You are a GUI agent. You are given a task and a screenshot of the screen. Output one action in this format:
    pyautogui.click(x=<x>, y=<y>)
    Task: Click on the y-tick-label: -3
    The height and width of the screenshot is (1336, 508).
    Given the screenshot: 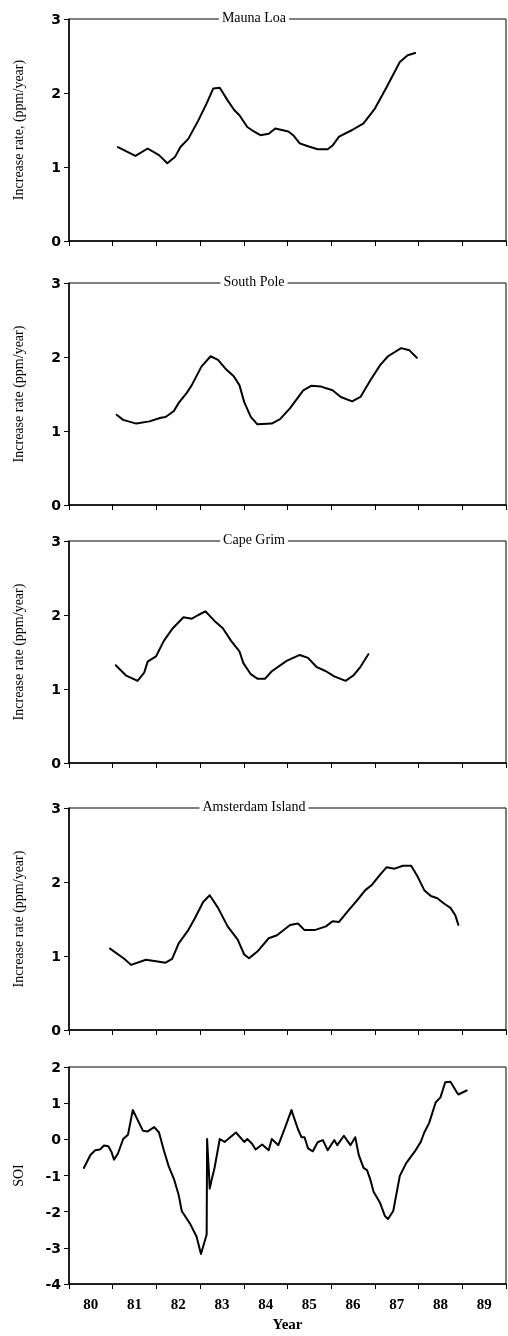 What is the action you would take?
    pyautogui.click(x=53, y=1247)
    